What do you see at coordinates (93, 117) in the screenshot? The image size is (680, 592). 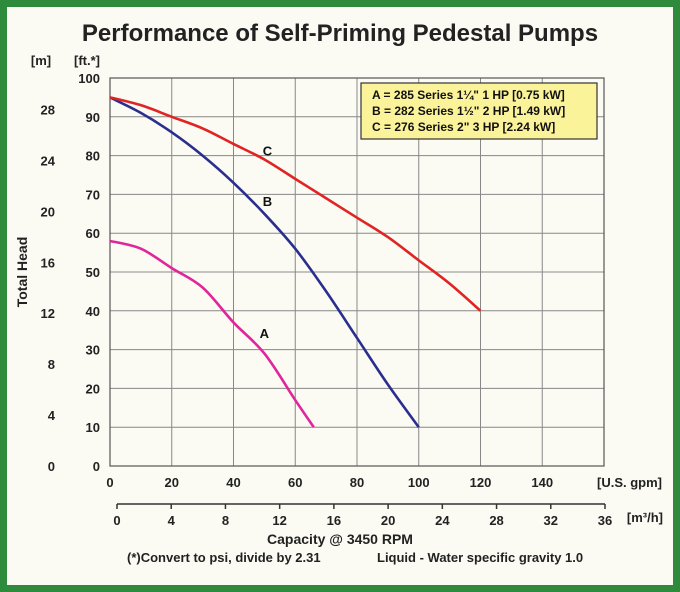 I see `y-tick-label-ft: 90` at bounding box center [93, 117].